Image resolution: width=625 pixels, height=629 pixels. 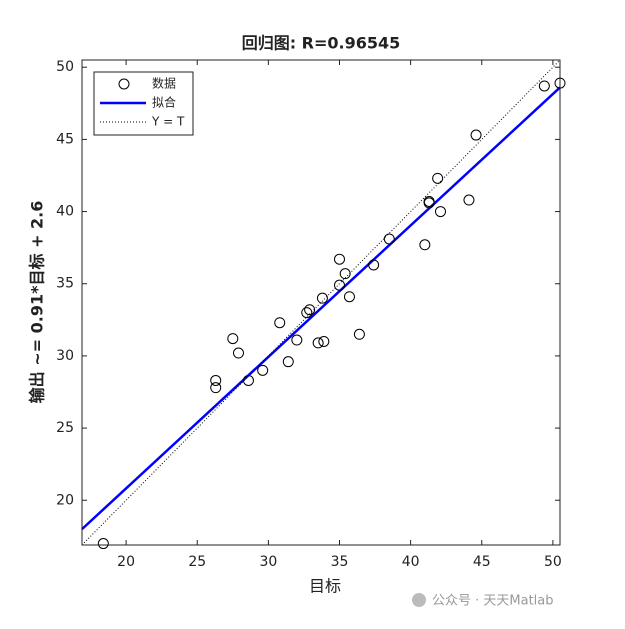 I want to click on x-tick-label: 30, so click(x=268, y=562).